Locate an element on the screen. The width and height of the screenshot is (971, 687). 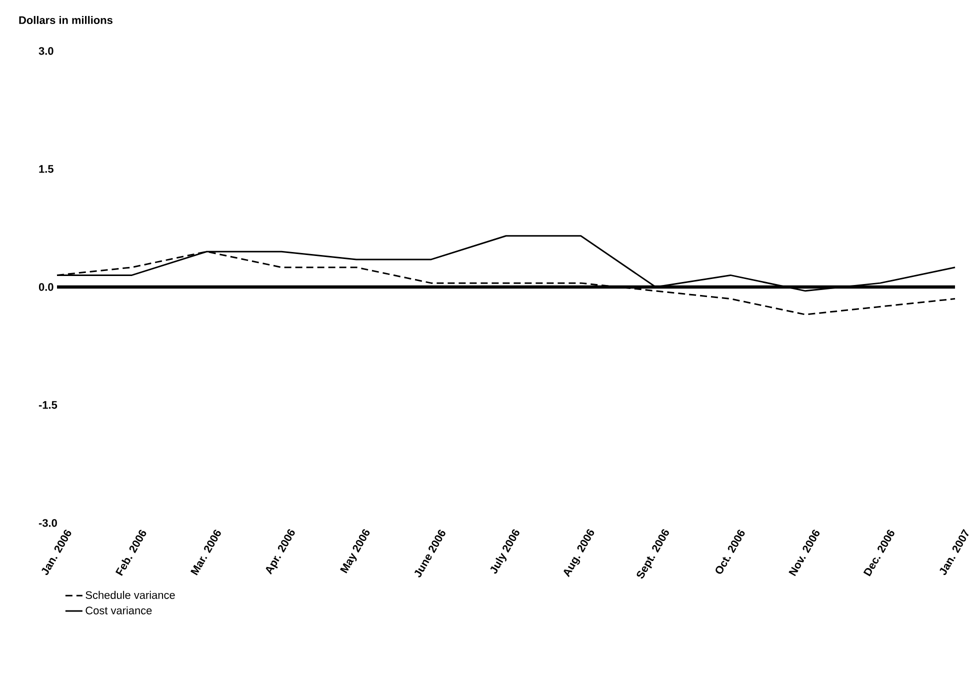
y-tick-label: 3.0 is located at coordinates (46, 51).